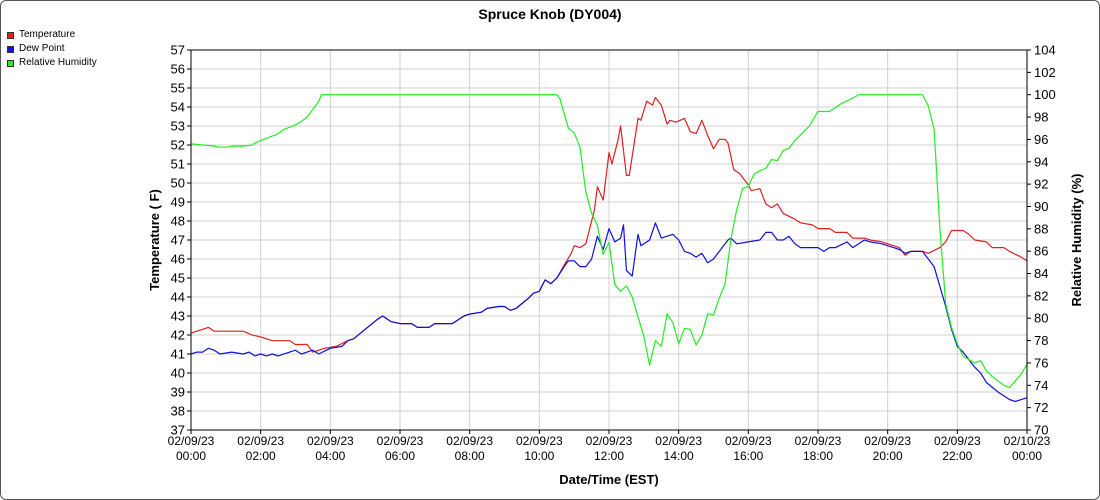 Image resolution: width=1100 pixels, height=500 pixels. I want to click on x-tick-label-time: 04:00, so click(330, 456).